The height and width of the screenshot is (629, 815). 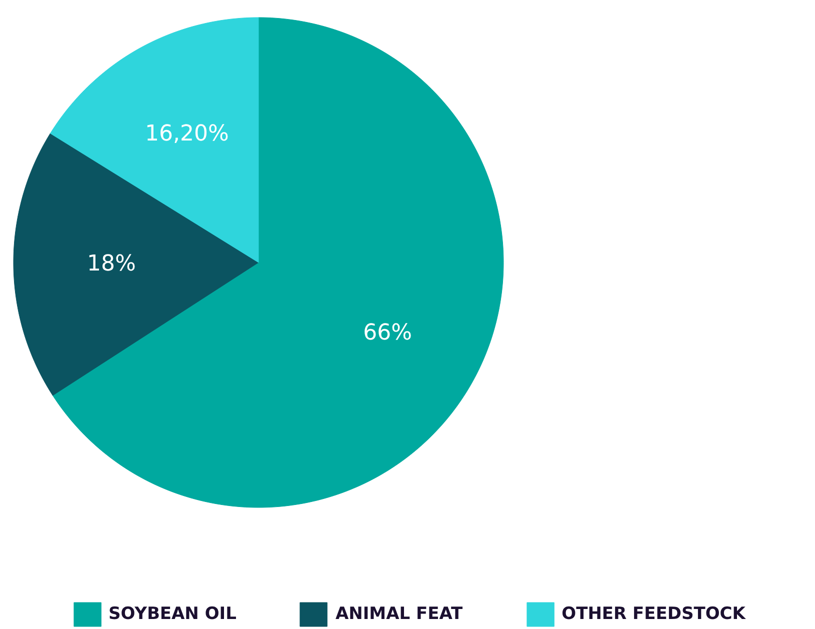 I want to click on data-label: 18%, so click(x=111, y=263).